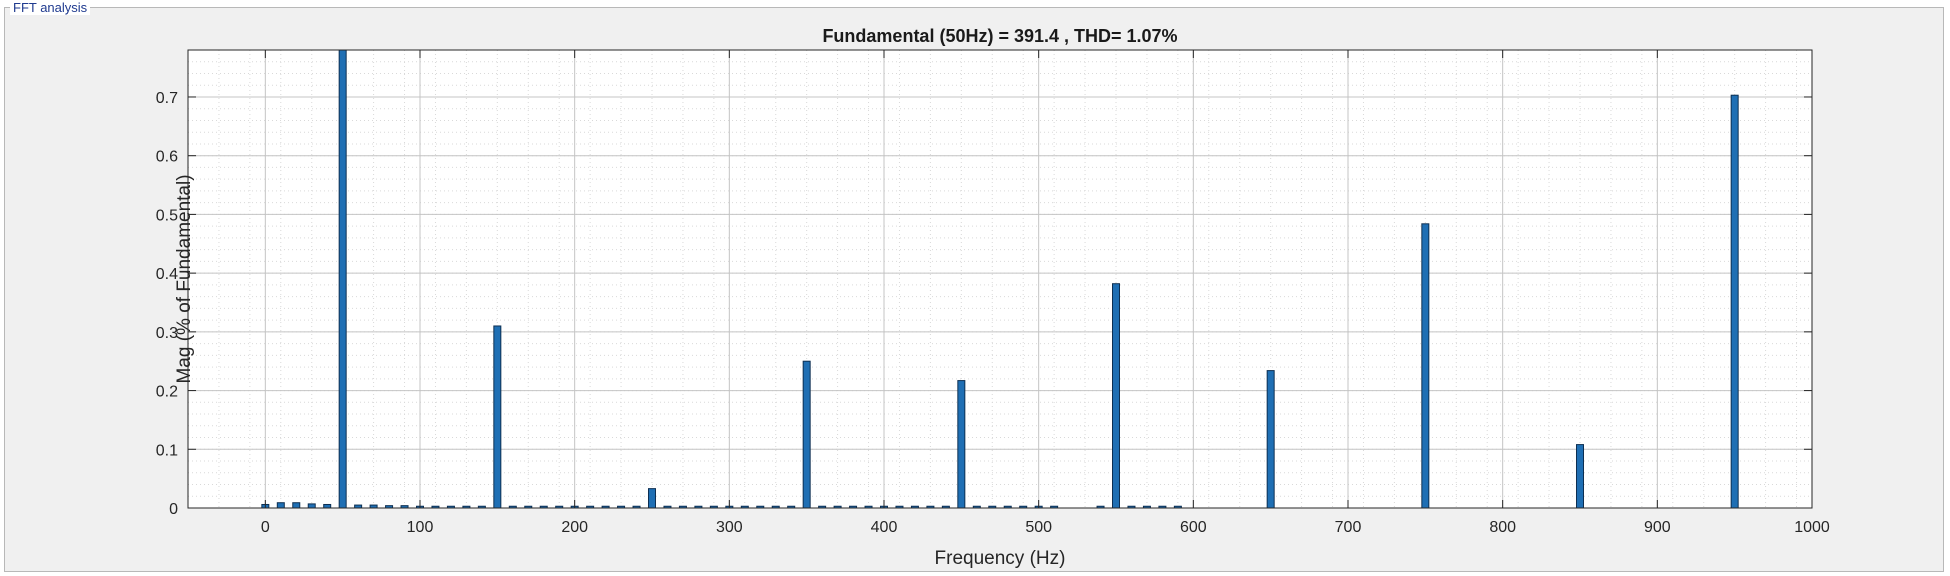 This screenshot has height=576, width=1950. What do you see at coordinates (1657, 527) in the screenshot?
I see `x-tick-label: 900` at bounding box center [1657, 527].